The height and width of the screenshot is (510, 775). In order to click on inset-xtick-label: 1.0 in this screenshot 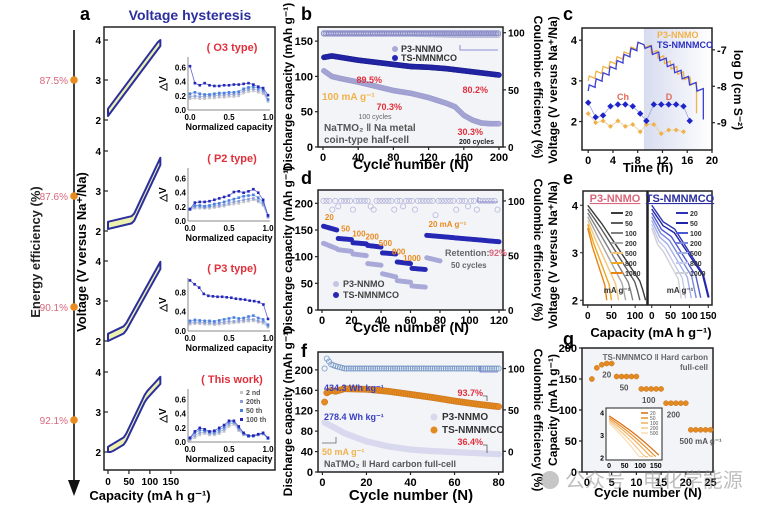, I will do `click(268, 117)`.